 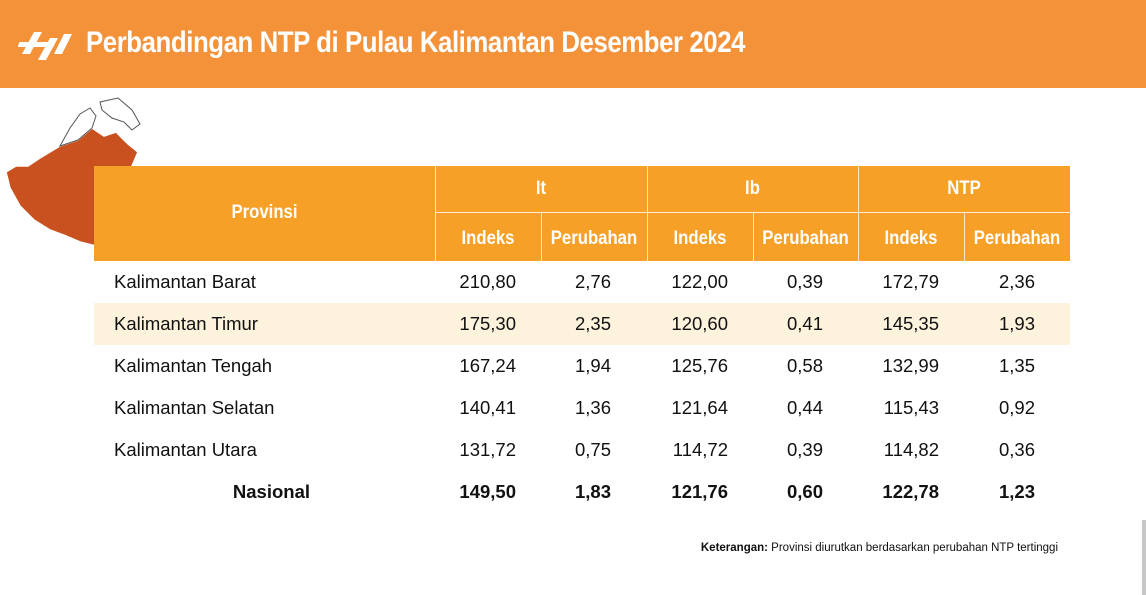 I want to click on header-ntp-perubahan: Perubahan, so click(x=1017, y=238).